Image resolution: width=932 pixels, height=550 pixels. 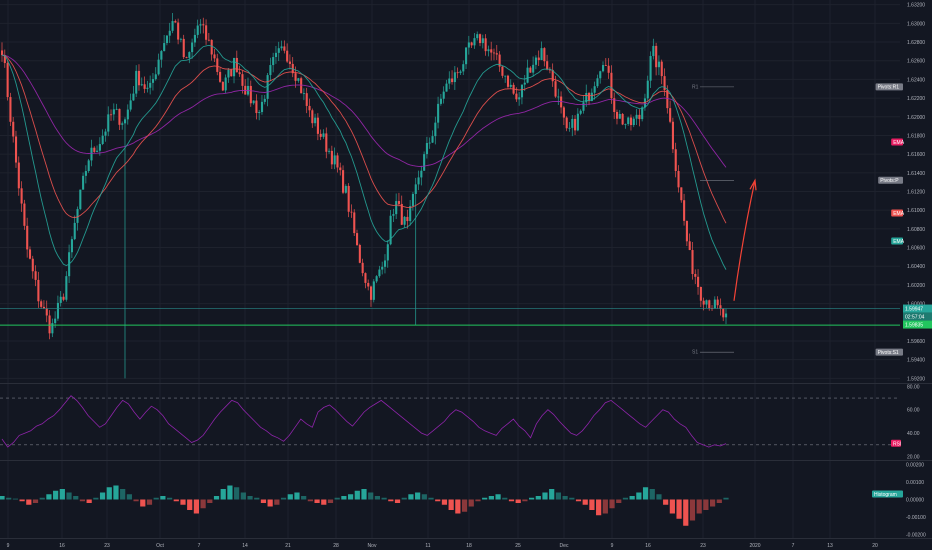 What do you see at coordinates (917, 308) in the screenshot?
I see `current-price-tag` at bounding box center [917, 308].